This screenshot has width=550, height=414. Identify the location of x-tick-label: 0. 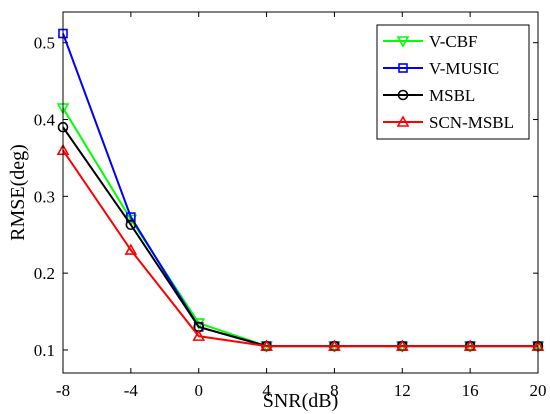
(198, 390).